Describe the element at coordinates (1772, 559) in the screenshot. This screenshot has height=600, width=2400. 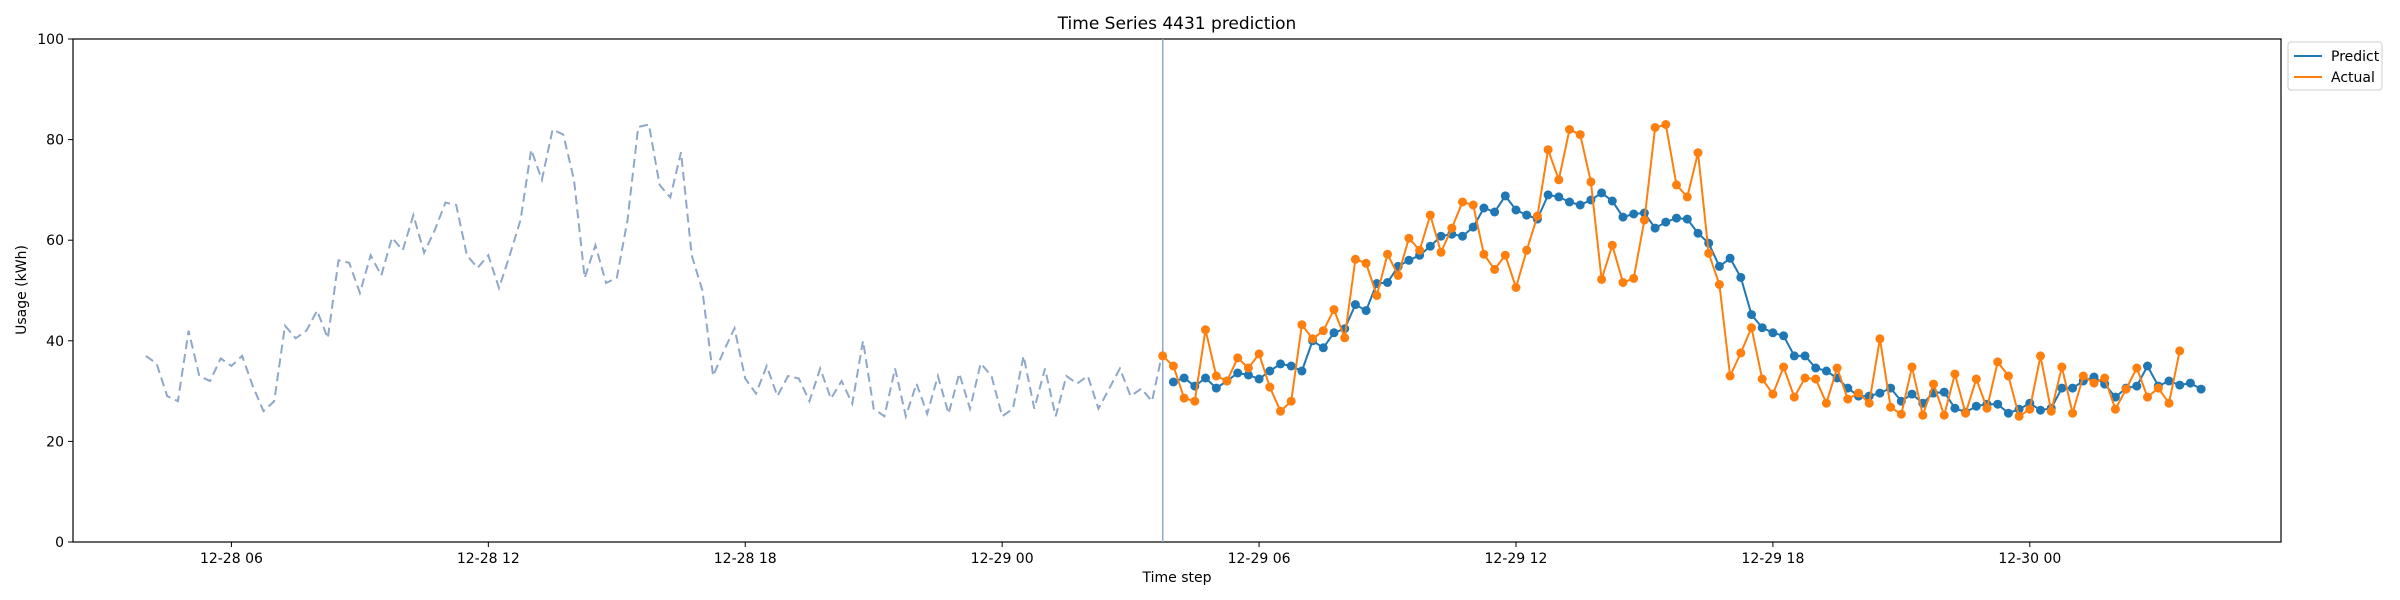
I see `x-tick-label: 12-29 18` at that location.